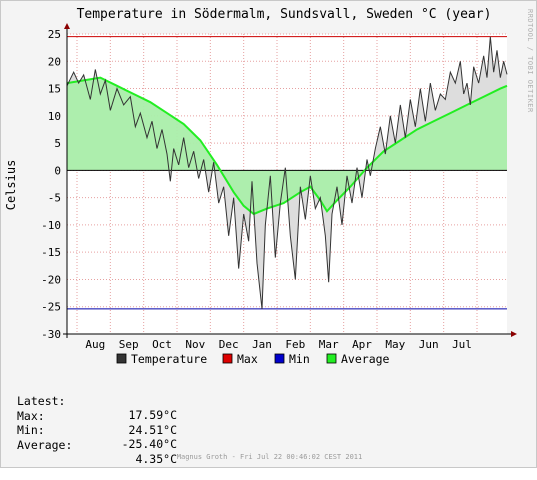 The height and width of the screenshot is (480, 537). What do you see at coordinates (152, 415) in the screenshot?
I see `stat-value: 17.59°C` at bounding box center [152, 415].